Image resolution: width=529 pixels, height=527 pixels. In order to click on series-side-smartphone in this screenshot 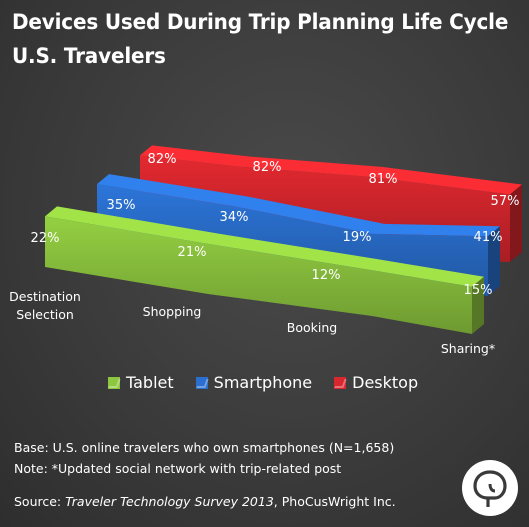, I will do `click(494, 261)`.